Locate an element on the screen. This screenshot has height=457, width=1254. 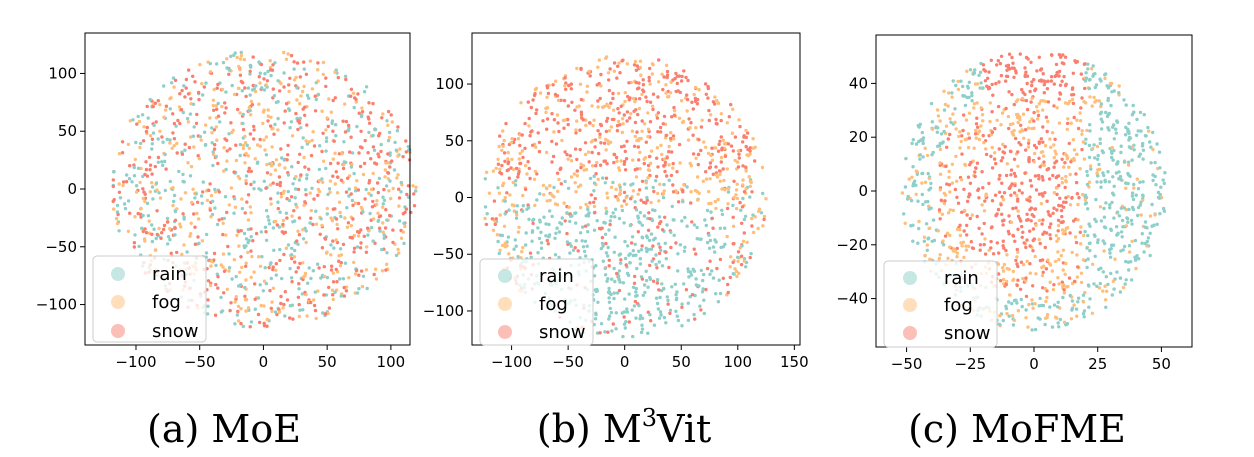
legend-label-rain: rain is located at coordinates (169, 274).